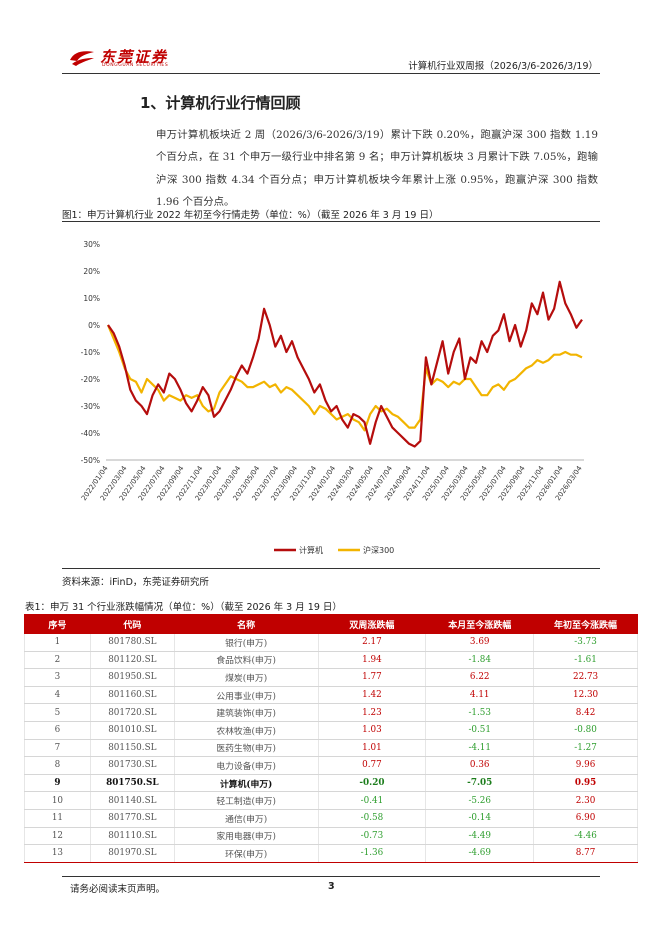 The height and width of the screenshot is (936, 662). I want to click on table-cell: 2.17, so click(372, 642).